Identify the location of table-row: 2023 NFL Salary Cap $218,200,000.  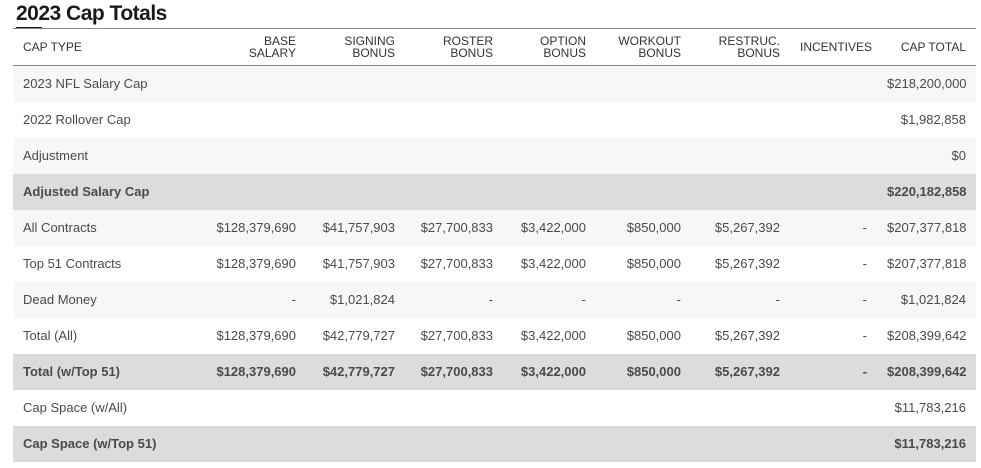
(494, 83).